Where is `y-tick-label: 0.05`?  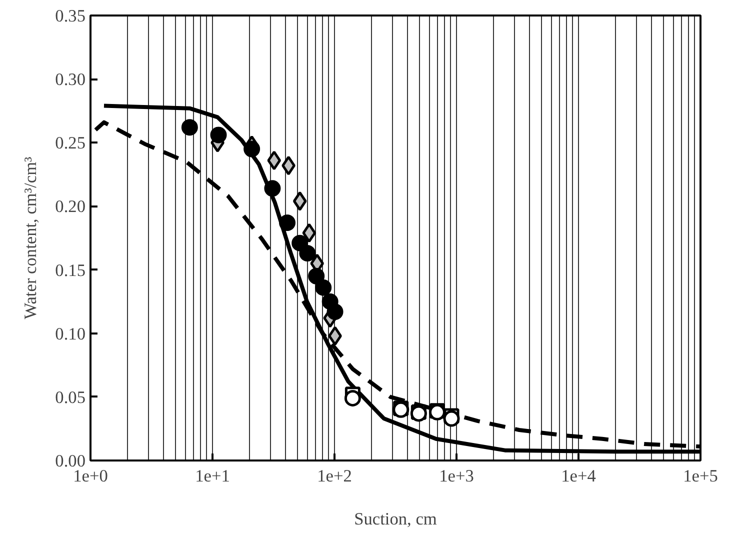 y-tick-label: 0.05 is located at coordinates (70, 397).